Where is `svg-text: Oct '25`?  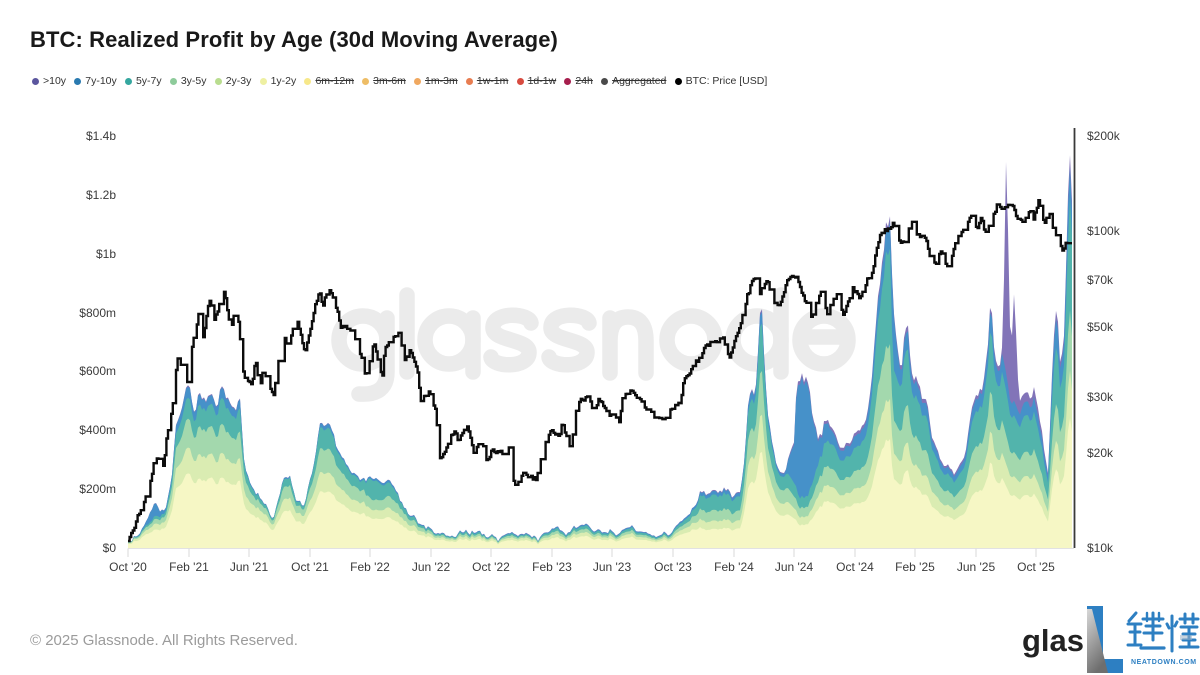 svg-text: Oct '25 is located at coordinates (1036, 567).